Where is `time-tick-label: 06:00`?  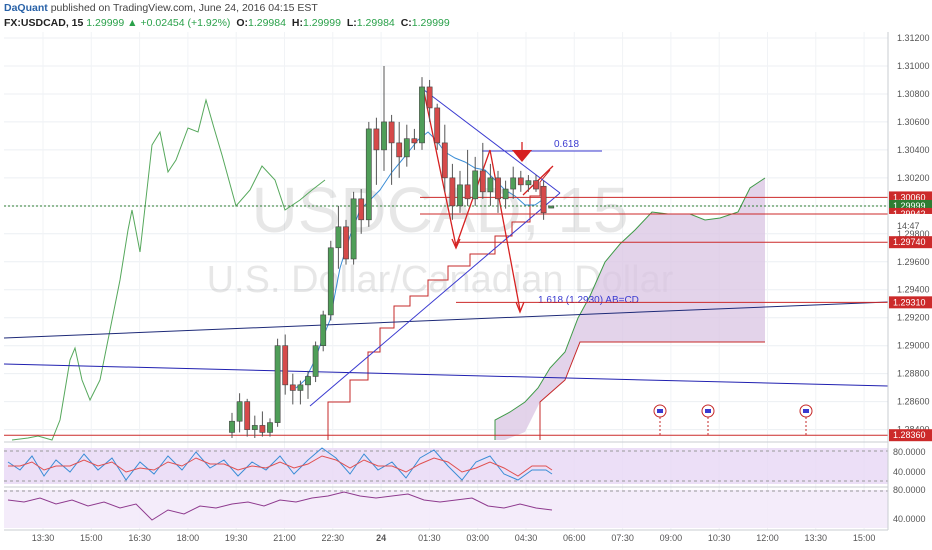
time-tick-label: 06:00 is located at coordinates (574, 538).